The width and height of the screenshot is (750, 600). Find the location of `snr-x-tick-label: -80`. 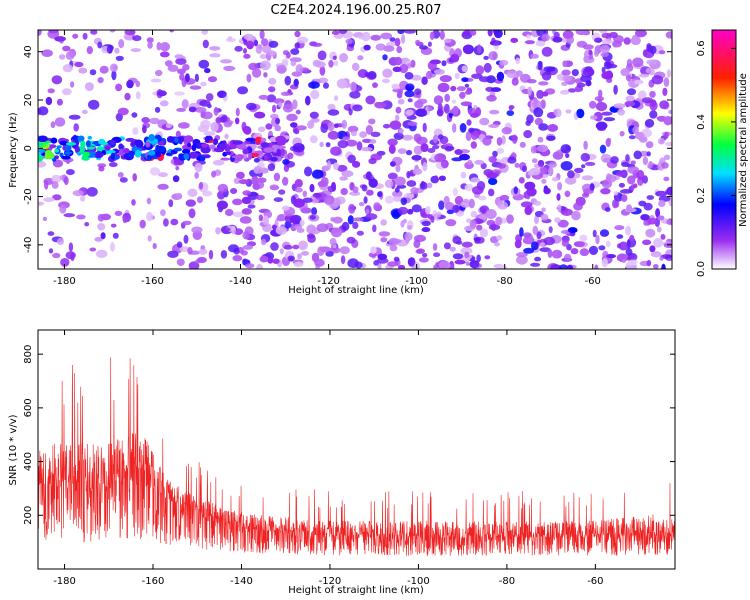

snr-x-tick-label: -80 is located at coordinates (507, 581).